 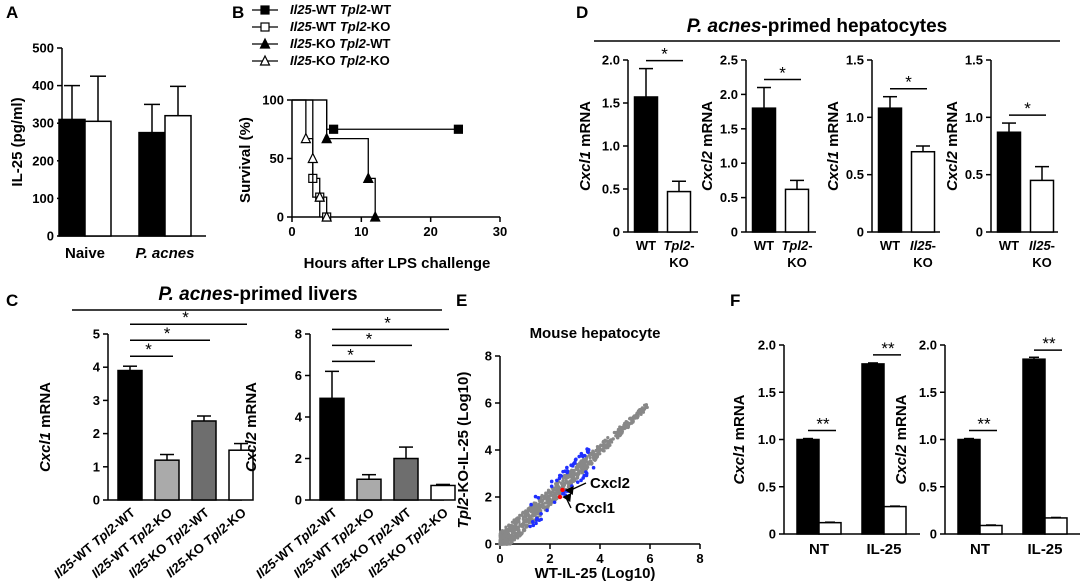 I want to click on chart-d3-x-tick-gene: Il25, so click(x=921, y=245).